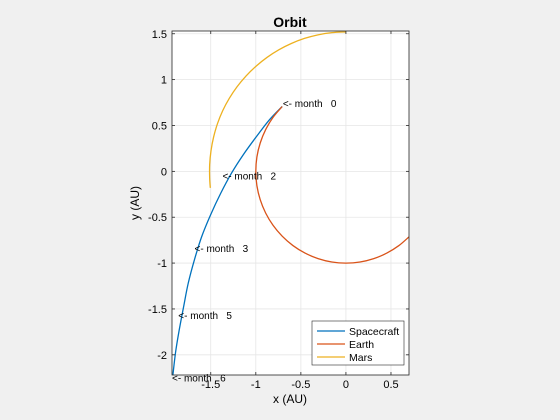 The height and width of the screenshot is (420, 560). What do you see at coordinates (346, 385) in the screenshot?
I see `x-tick-label: 0` at bounding box center [346, 385].